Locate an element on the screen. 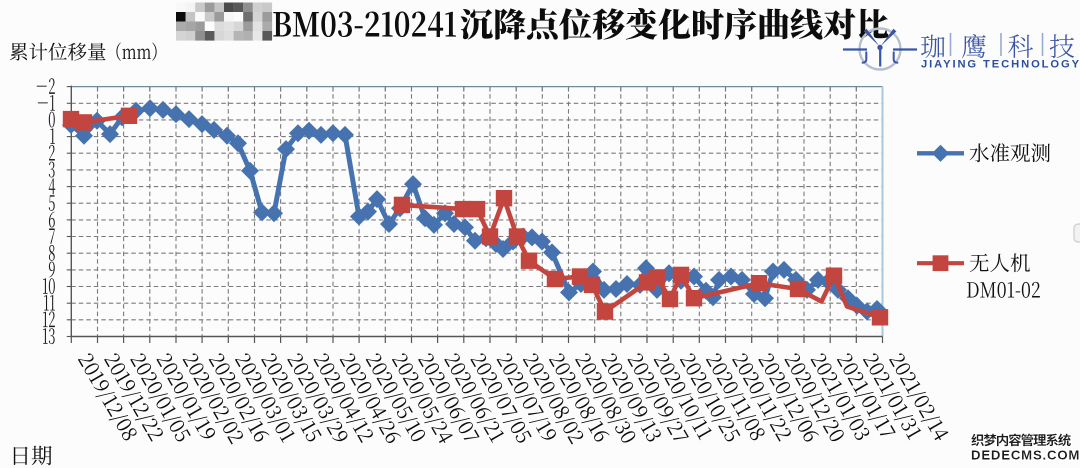 This screenshot has height=468, width=1080. svg-text: JIAYING TECHNOLOGY is located at coordinates (1000, 65).